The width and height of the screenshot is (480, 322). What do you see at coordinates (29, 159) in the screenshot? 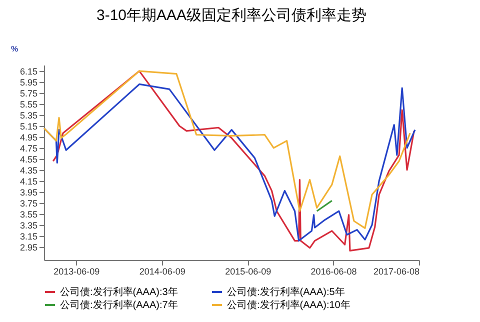
I see `y-tick-label: 4.55` at bounding box center [29, 159].